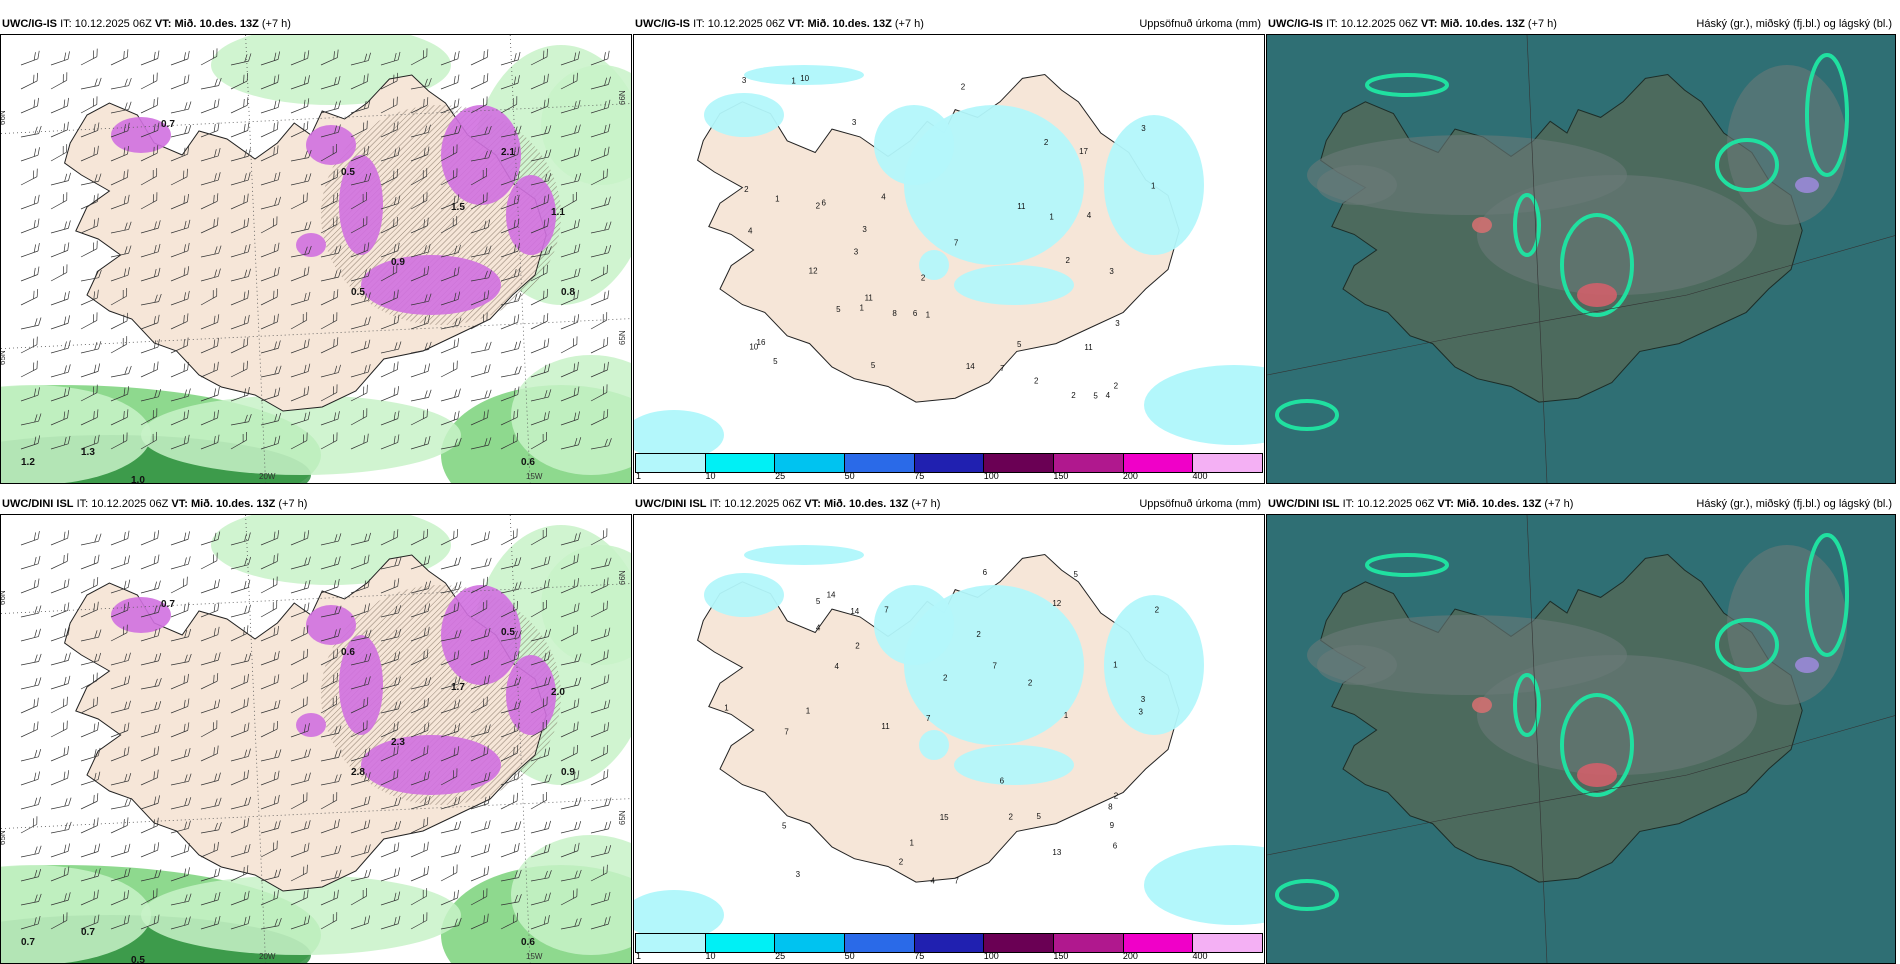 The width and height of the screenshot is (1900, 964). Describe the element at coordinates (293, 504) in the screenshot. I see `lead-time: (+7 h)` at that location.